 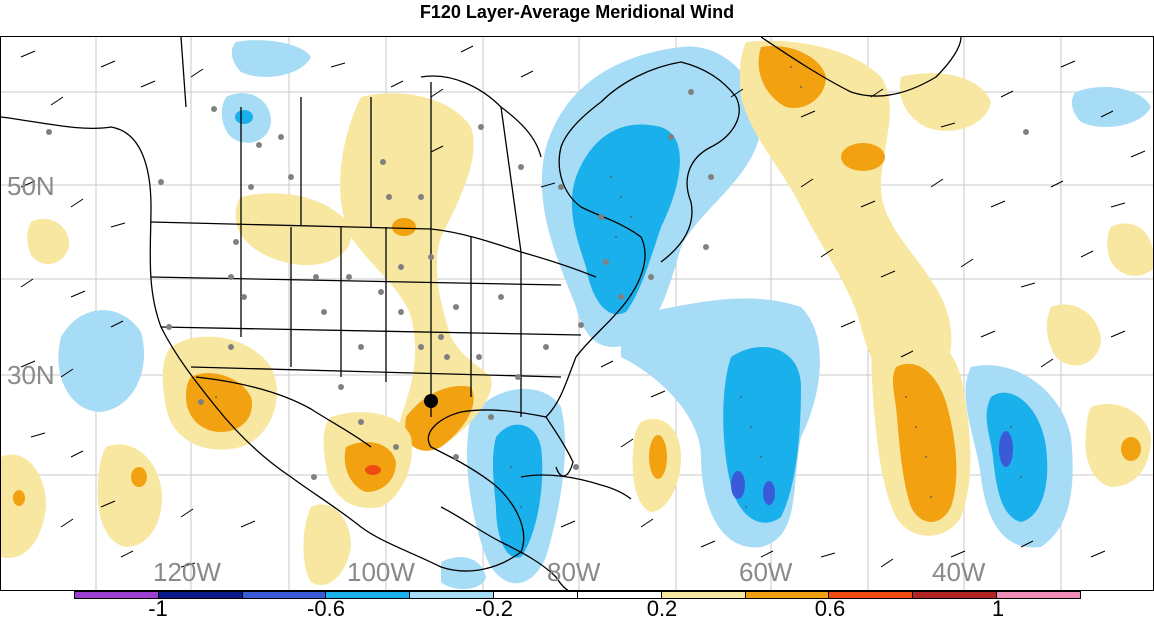 What do you see at coordinates (845, 219) in the screenshot?
I see `pos-region-atlantic-north` at bounding box center [845, 219].